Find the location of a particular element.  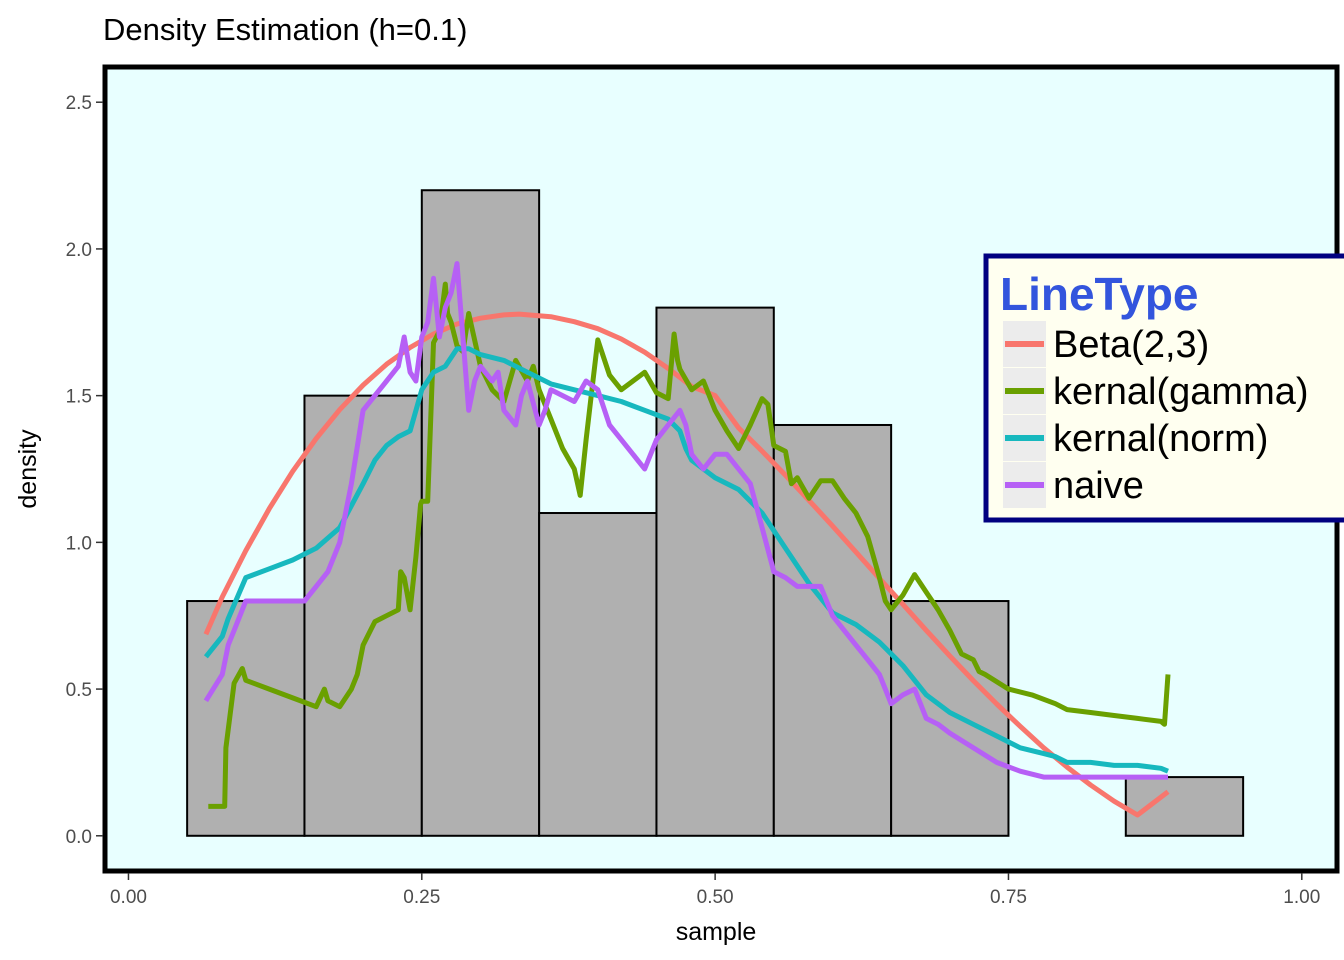

y-tick-label: 2.5 is located at coordinates (79, 103).